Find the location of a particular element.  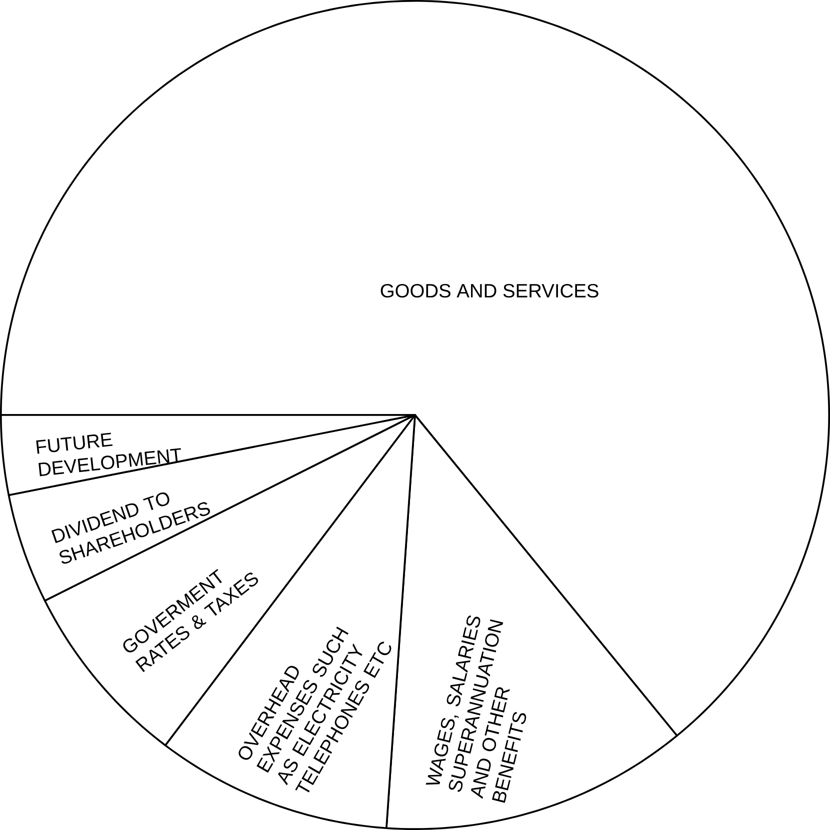

slice-label: GOODS AND SERVICES is located at coordinates (489, 291).